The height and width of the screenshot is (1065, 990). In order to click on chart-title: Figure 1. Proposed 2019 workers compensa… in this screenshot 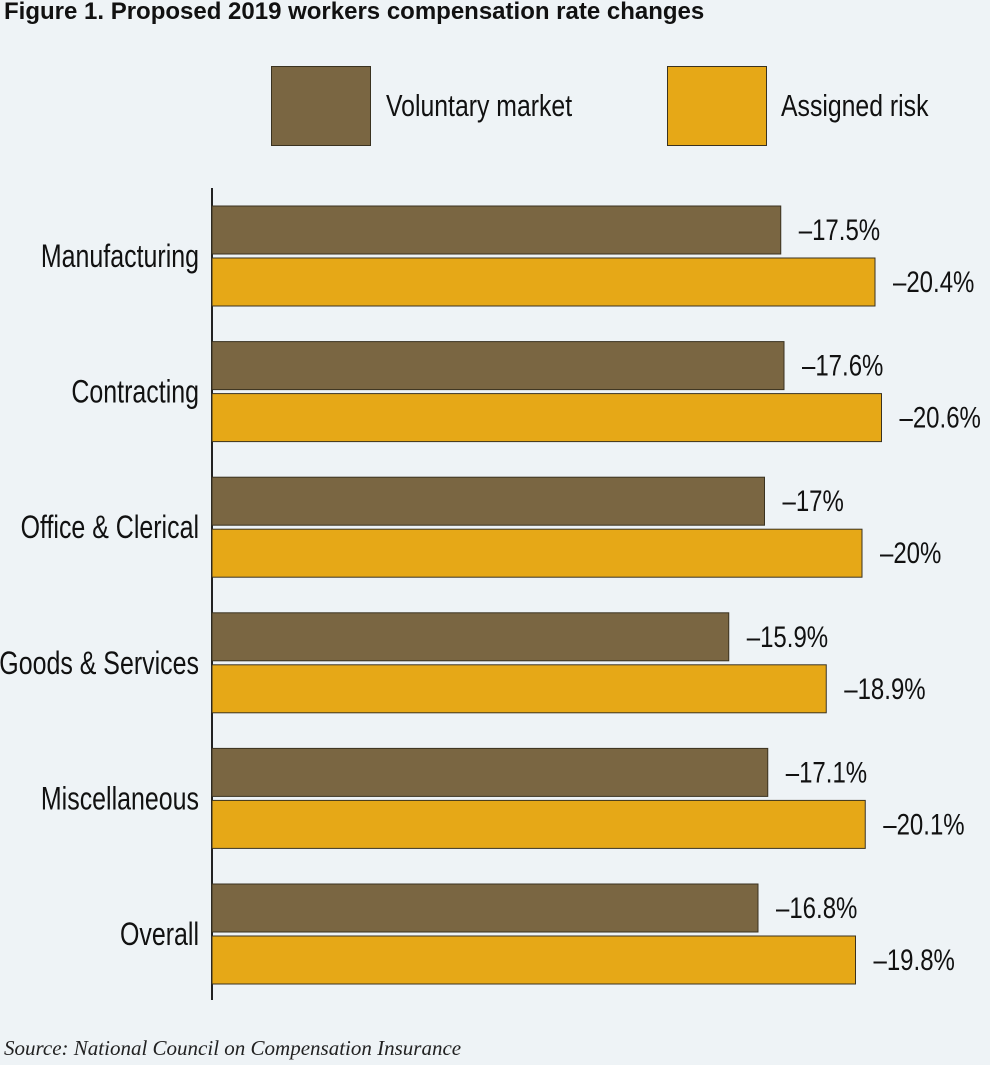, I will do `click(354, 12)`.